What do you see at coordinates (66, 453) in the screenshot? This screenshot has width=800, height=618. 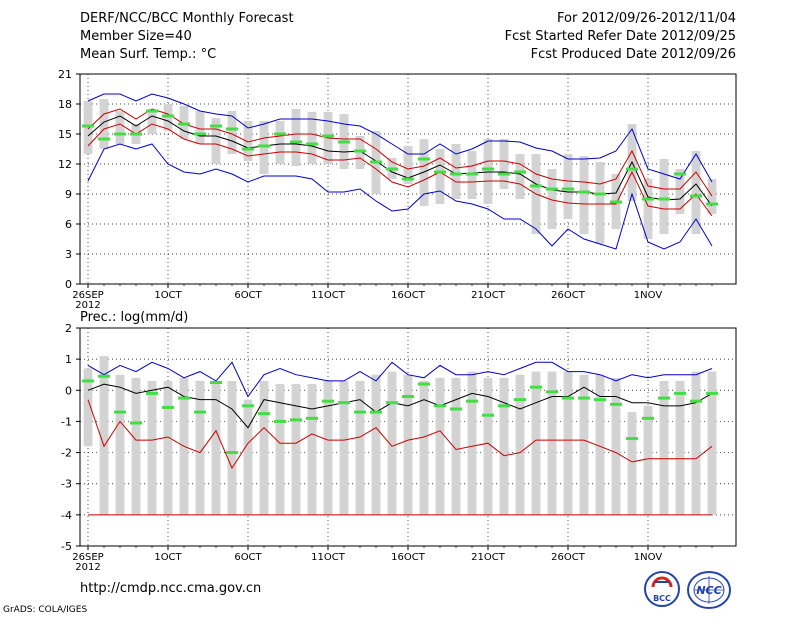 I see `y-tick-label: -2` at bounding box center [66, 453].